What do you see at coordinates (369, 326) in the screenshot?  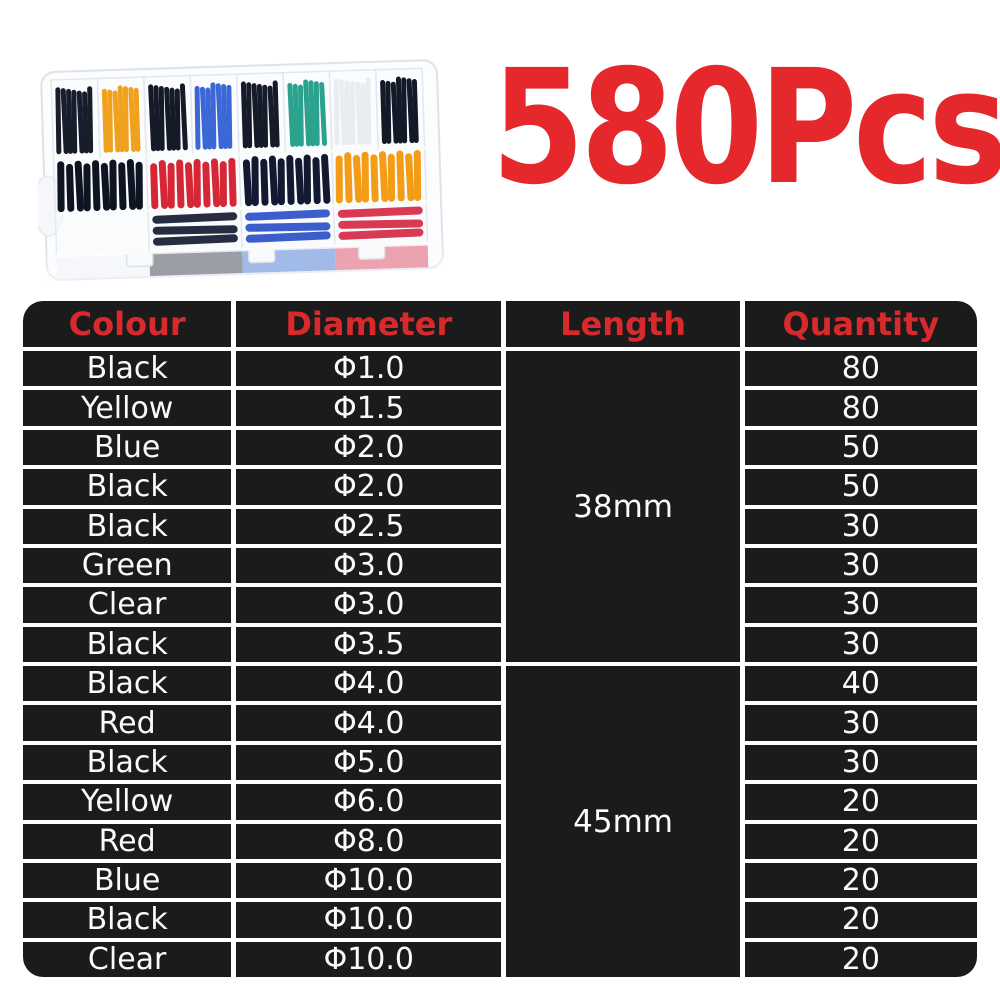 I see `header-cell-diameter: Diameter` at bounding box center [369, 326].